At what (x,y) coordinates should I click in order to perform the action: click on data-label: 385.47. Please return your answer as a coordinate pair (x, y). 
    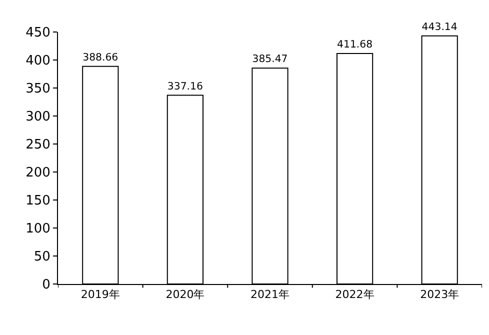
    Looking at the image, I should click on (270, 60).